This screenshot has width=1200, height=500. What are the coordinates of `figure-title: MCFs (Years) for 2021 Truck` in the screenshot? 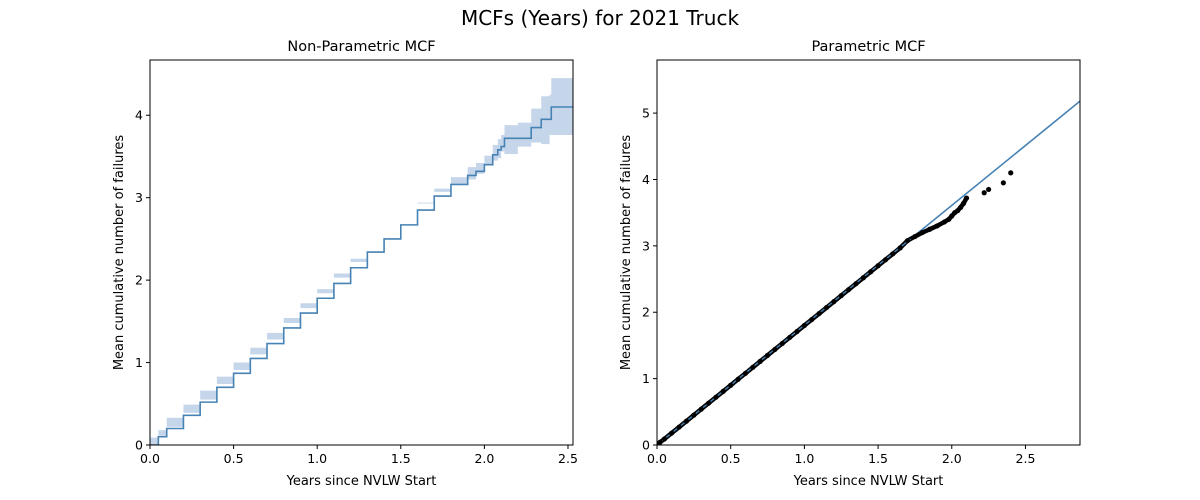 It's located at (600, 18).